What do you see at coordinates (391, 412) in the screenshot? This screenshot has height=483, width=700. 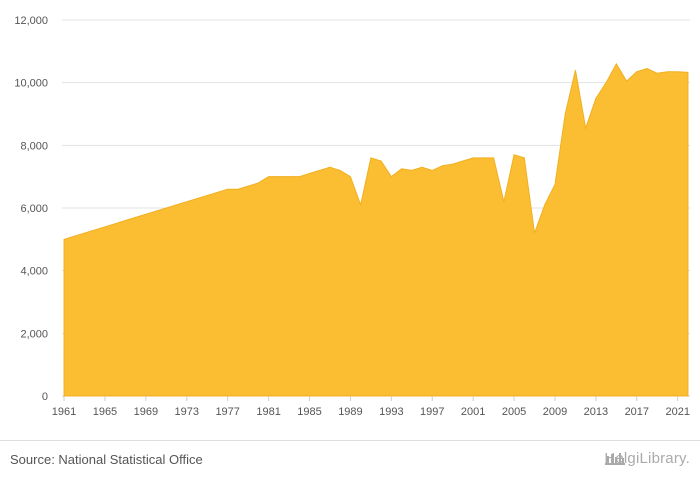 I see `x-tick-label: 1993` at bounding box center [391, 412].